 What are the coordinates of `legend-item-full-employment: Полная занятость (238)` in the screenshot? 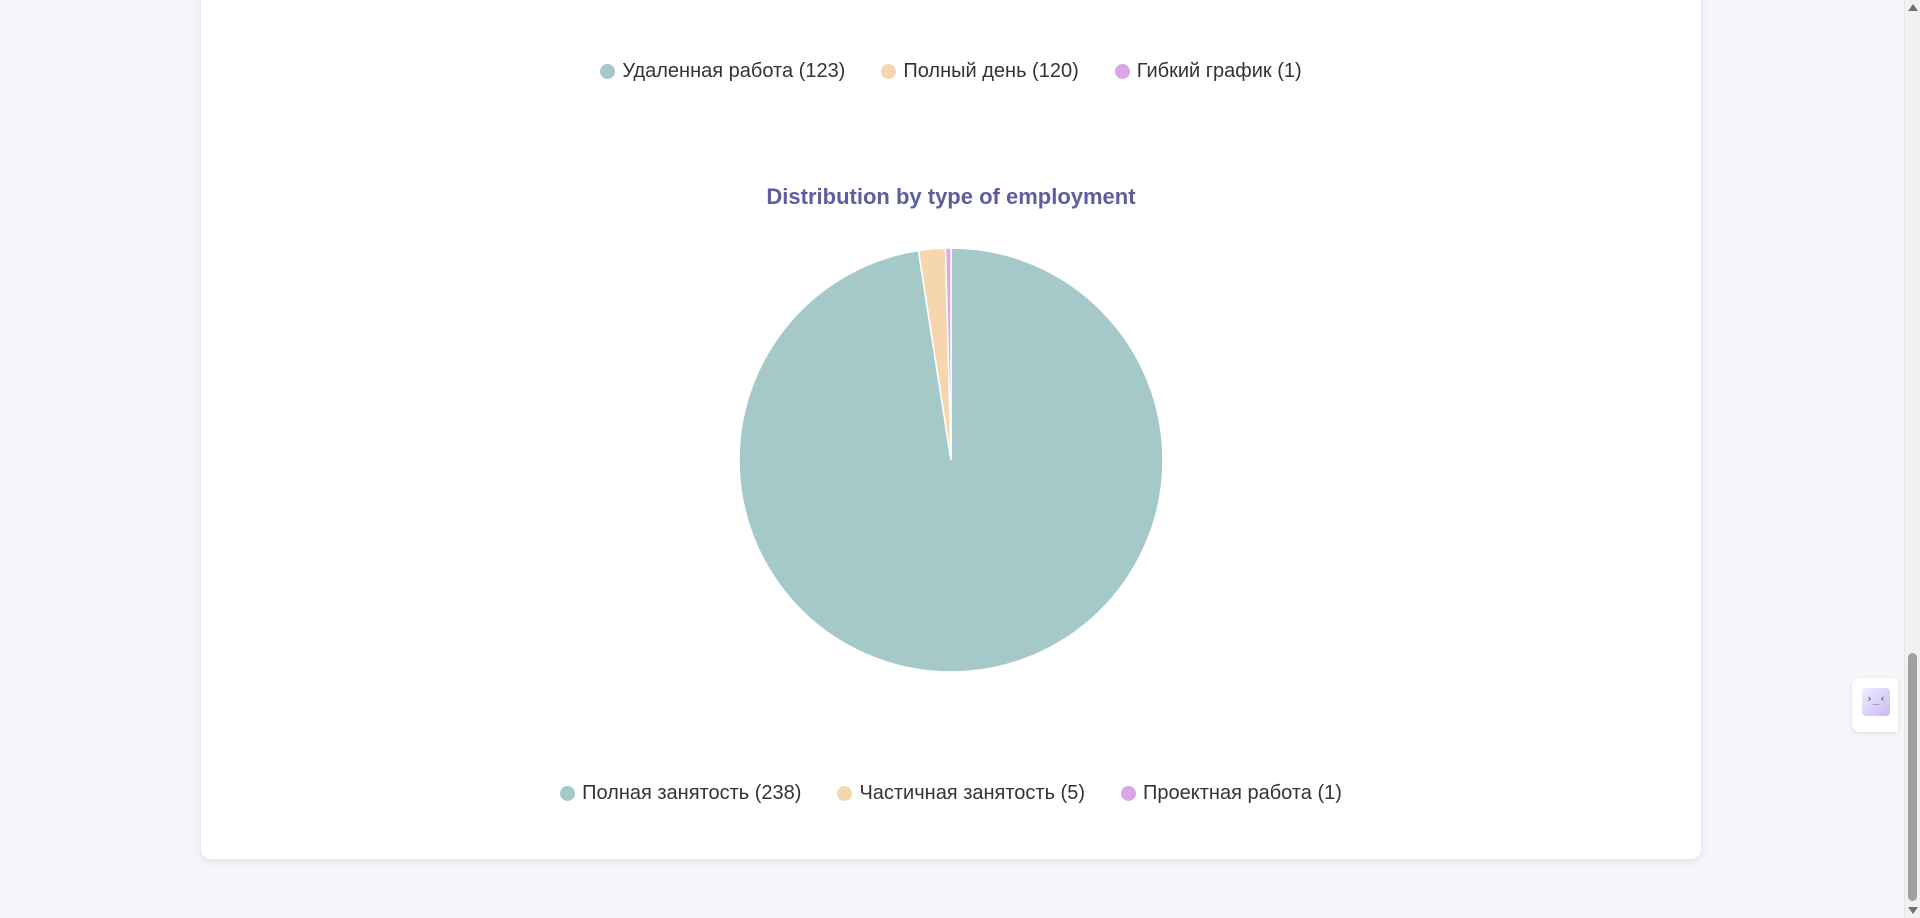 It's located at (680, 793).